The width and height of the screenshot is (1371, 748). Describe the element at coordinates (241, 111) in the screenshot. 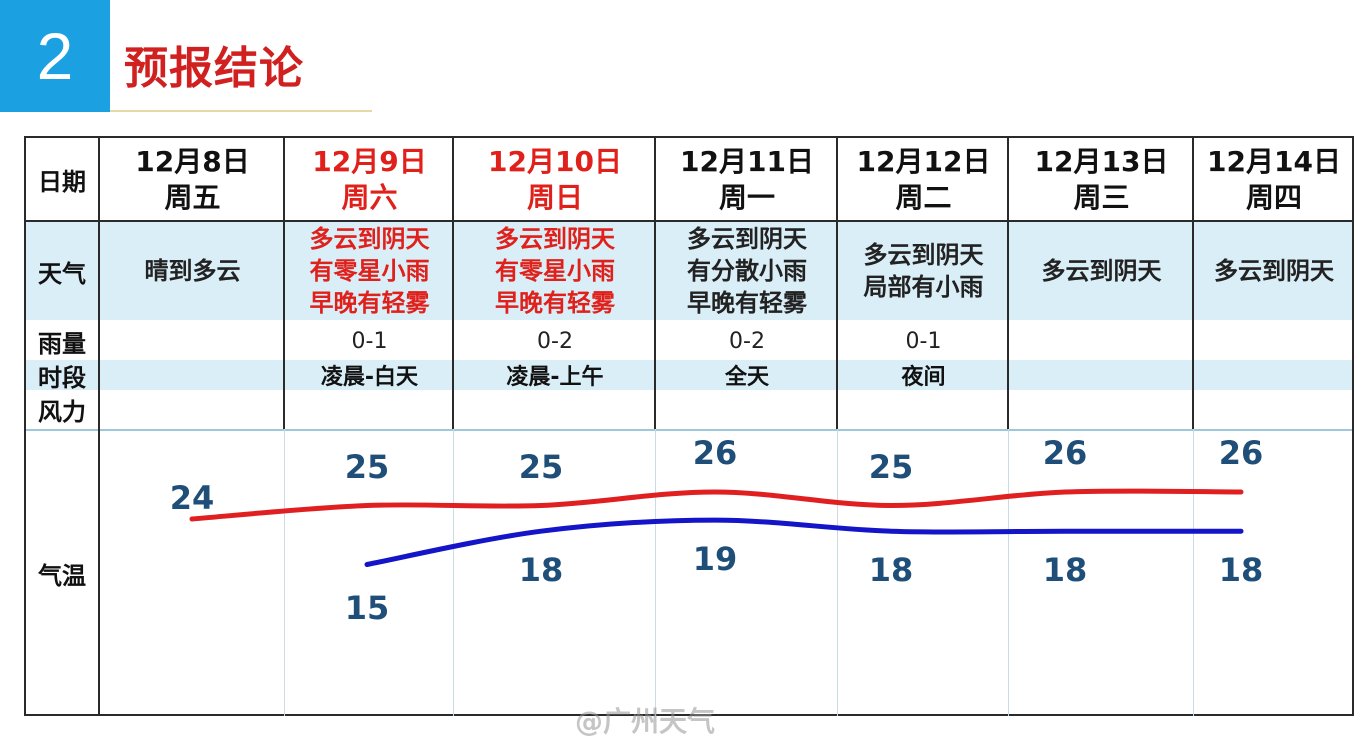

I see `title-underline` at that location.